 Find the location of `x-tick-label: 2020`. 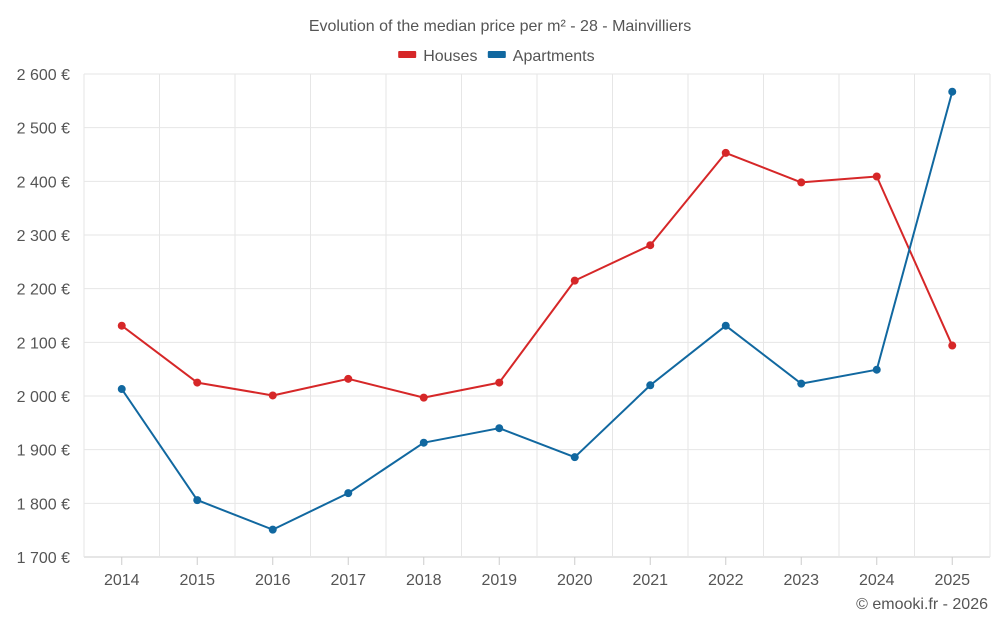

x-tick-label: 2020 is located at coordinates (575, 580).